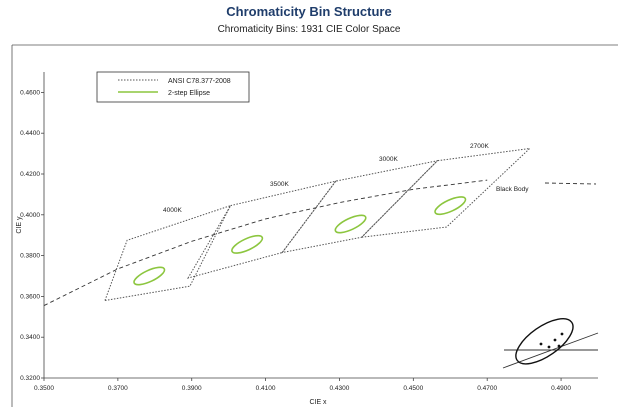 Image resolution: width=618 pixels, height=407 pixels. Describe the element at coordinates (30, 174) in the screenshot. I see `y-tick-label: 0.4200` at that location.